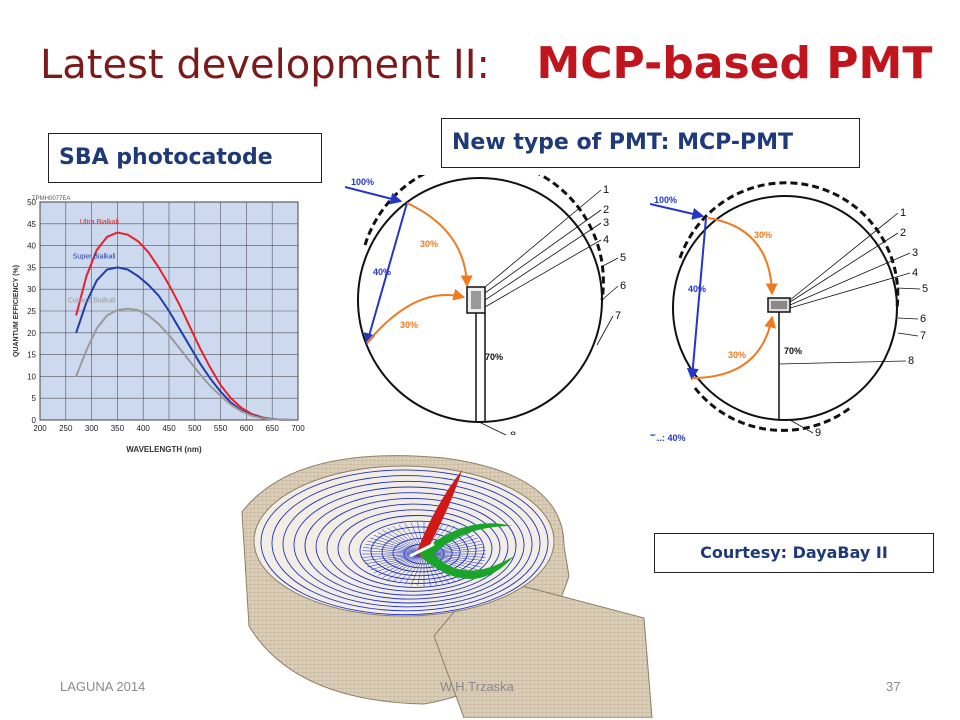  What do you see at coordinates (763, 235) in the screenshot?
I see `a-percent-2: 30%` at bounding box center [763, 235].